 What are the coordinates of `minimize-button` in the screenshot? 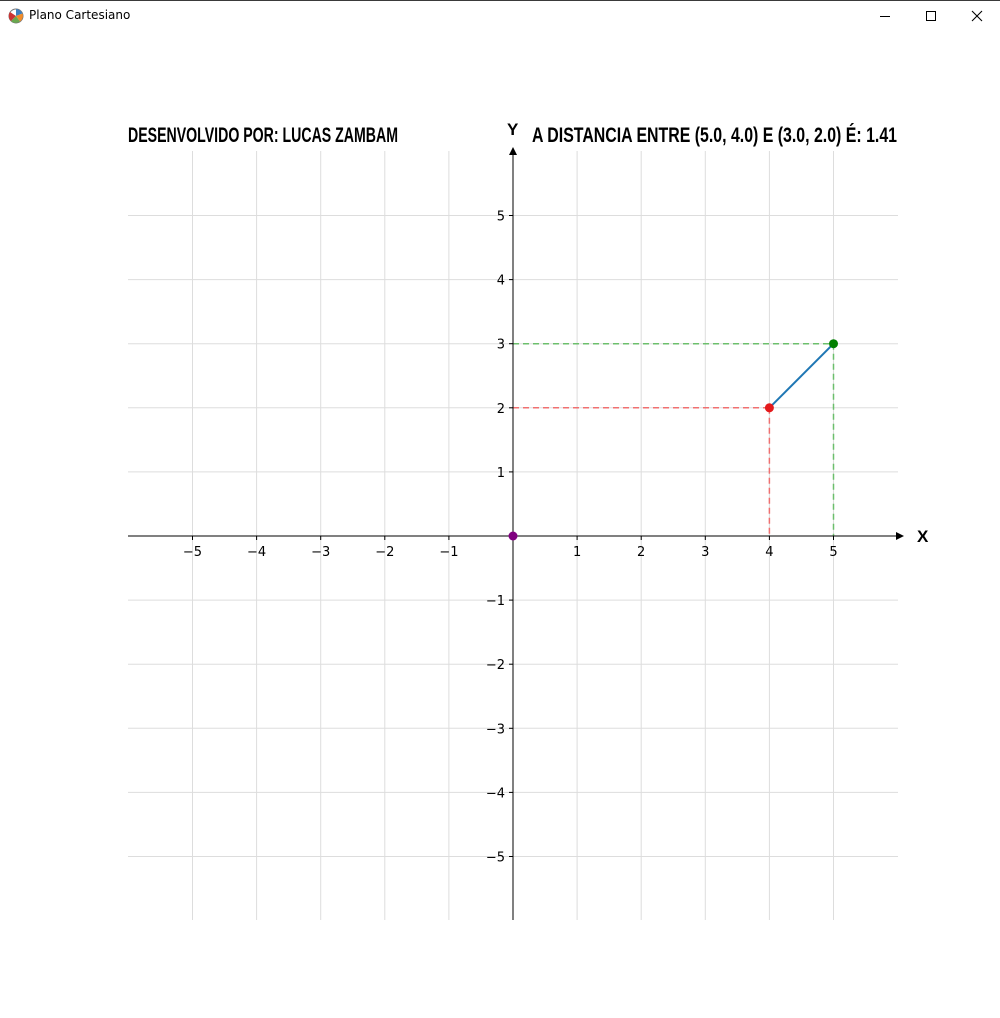 It's located at (885, 16).